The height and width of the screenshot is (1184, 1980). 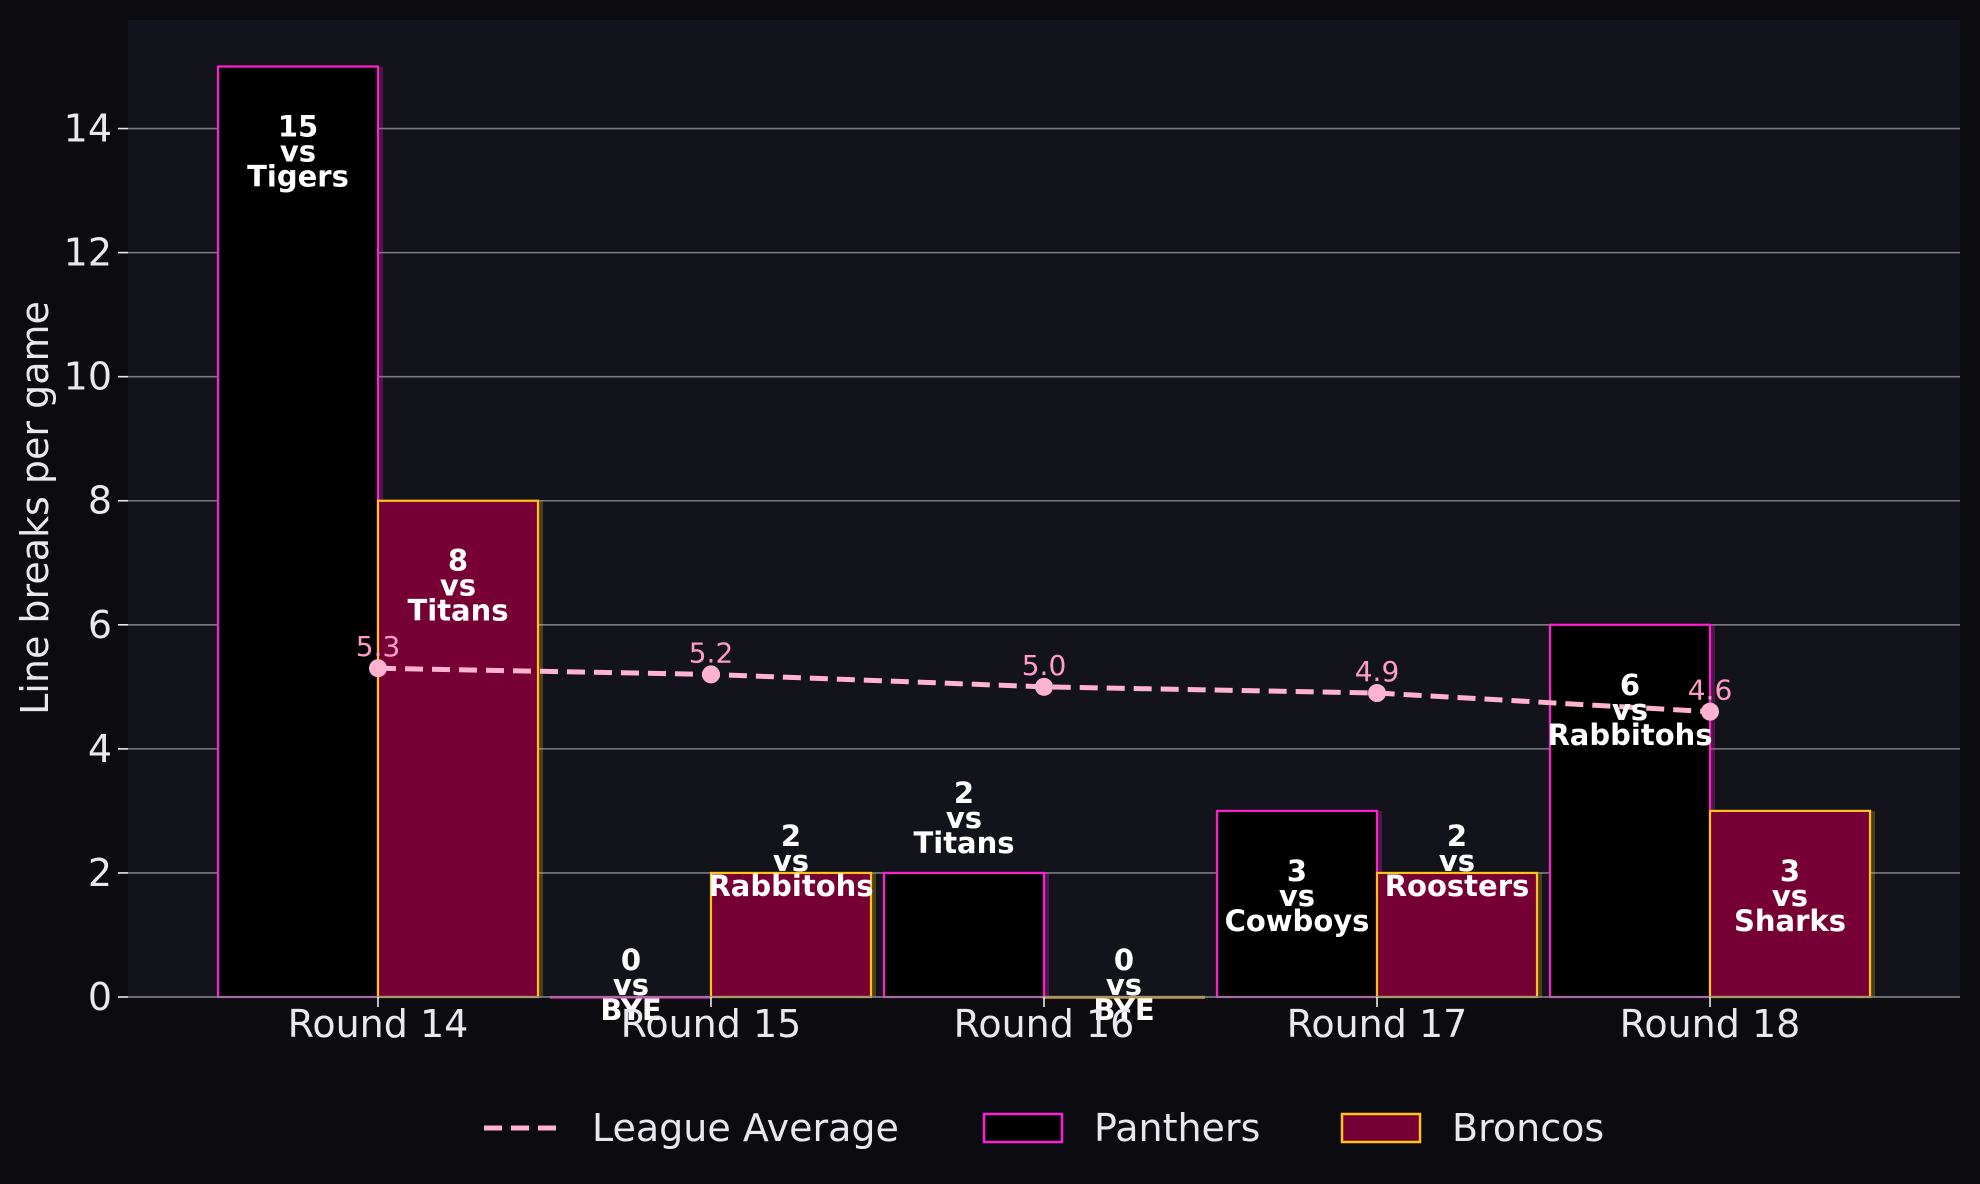 I want to click on panthers-bar-label: Titans, so click(x=963, y=843).